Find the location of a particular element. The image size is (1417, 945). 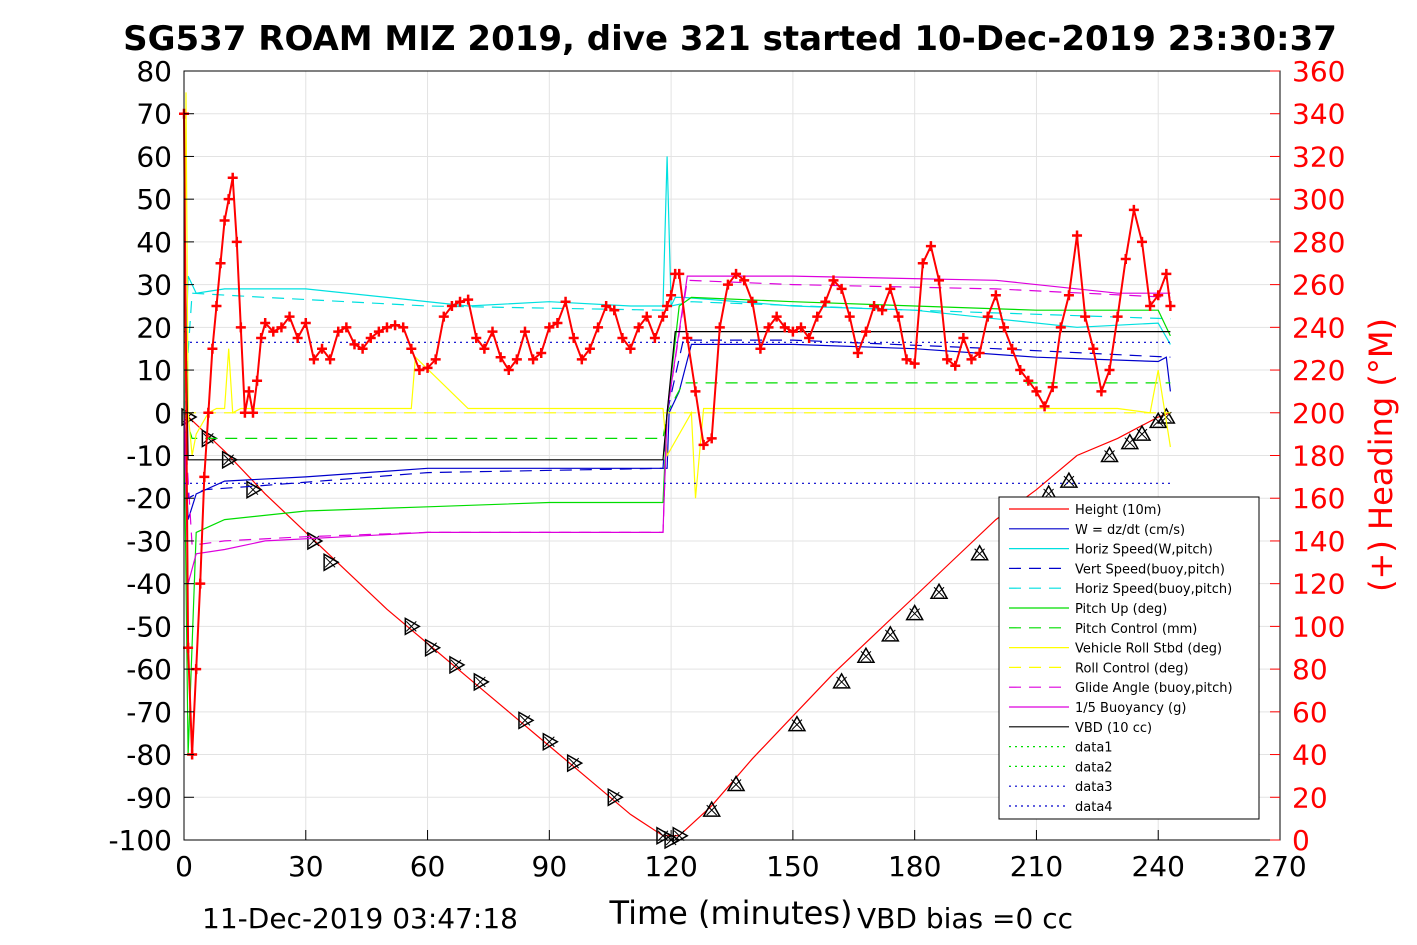

y-right-tick-label: 60 is located at coordinates (1310, 712).